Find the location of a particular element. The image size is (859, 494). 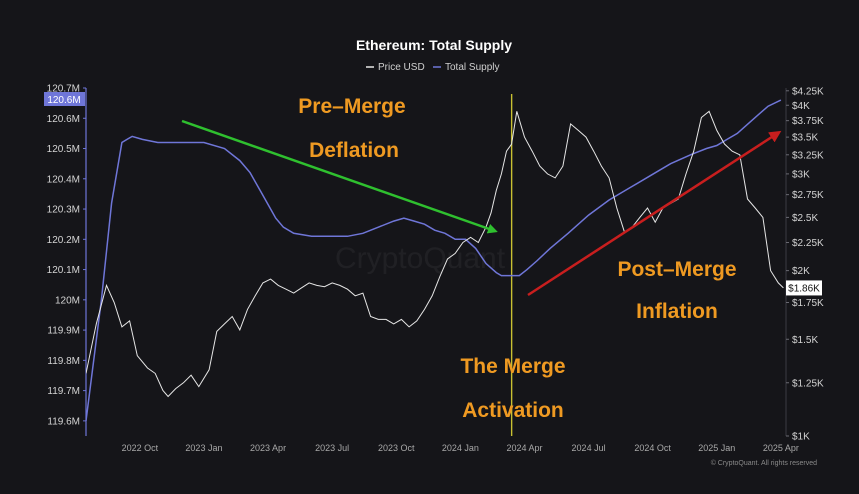

right-current-badge-label: $1.86K is located at coordinates (804, 288).